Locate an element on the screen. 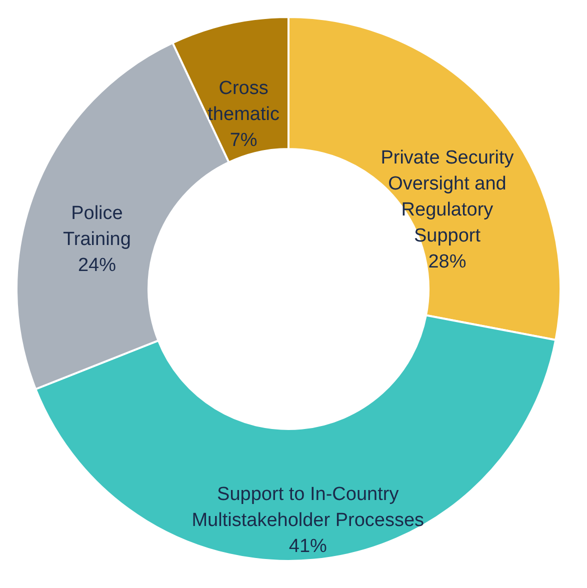 This screenshot has width=587, height=588. slice-label: Cross thematic is located at coordinates (244, 101).